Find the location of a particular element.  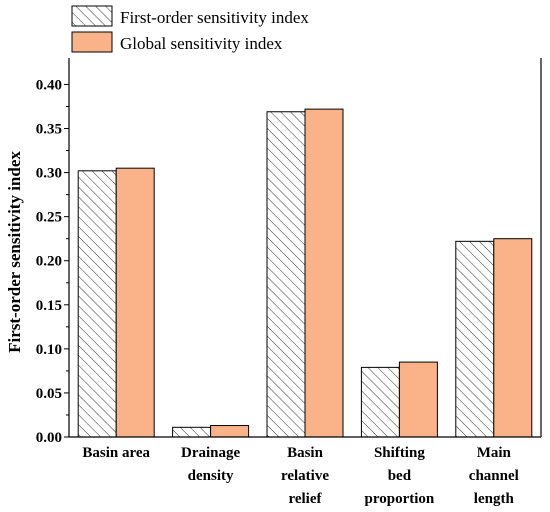

legend-swatch-first-order is located at coordinates (92, 16).